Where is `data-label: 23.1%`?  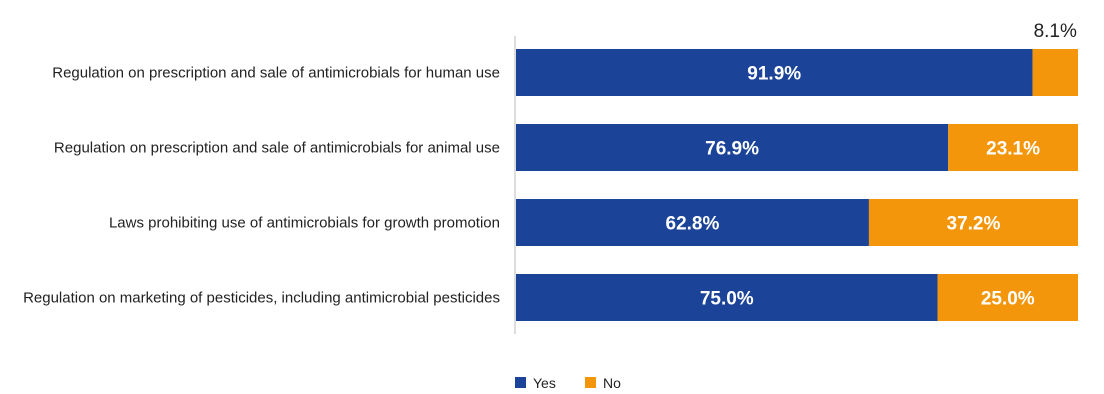 data-label: 23.1% is located at coordinates (1013, 149).